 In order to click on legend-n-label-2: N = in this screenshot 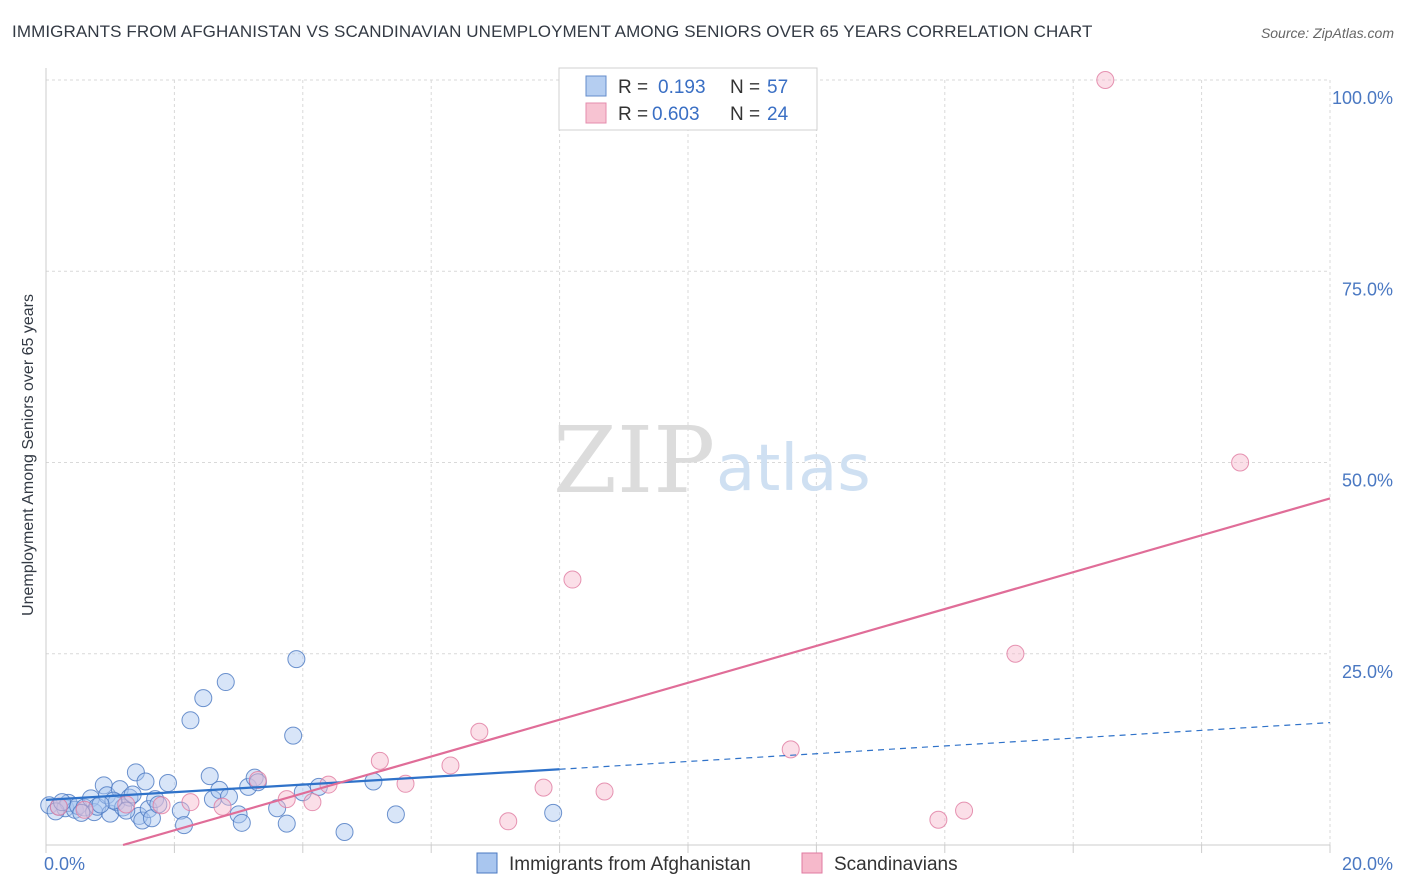, I will do `click(745, 114)`.